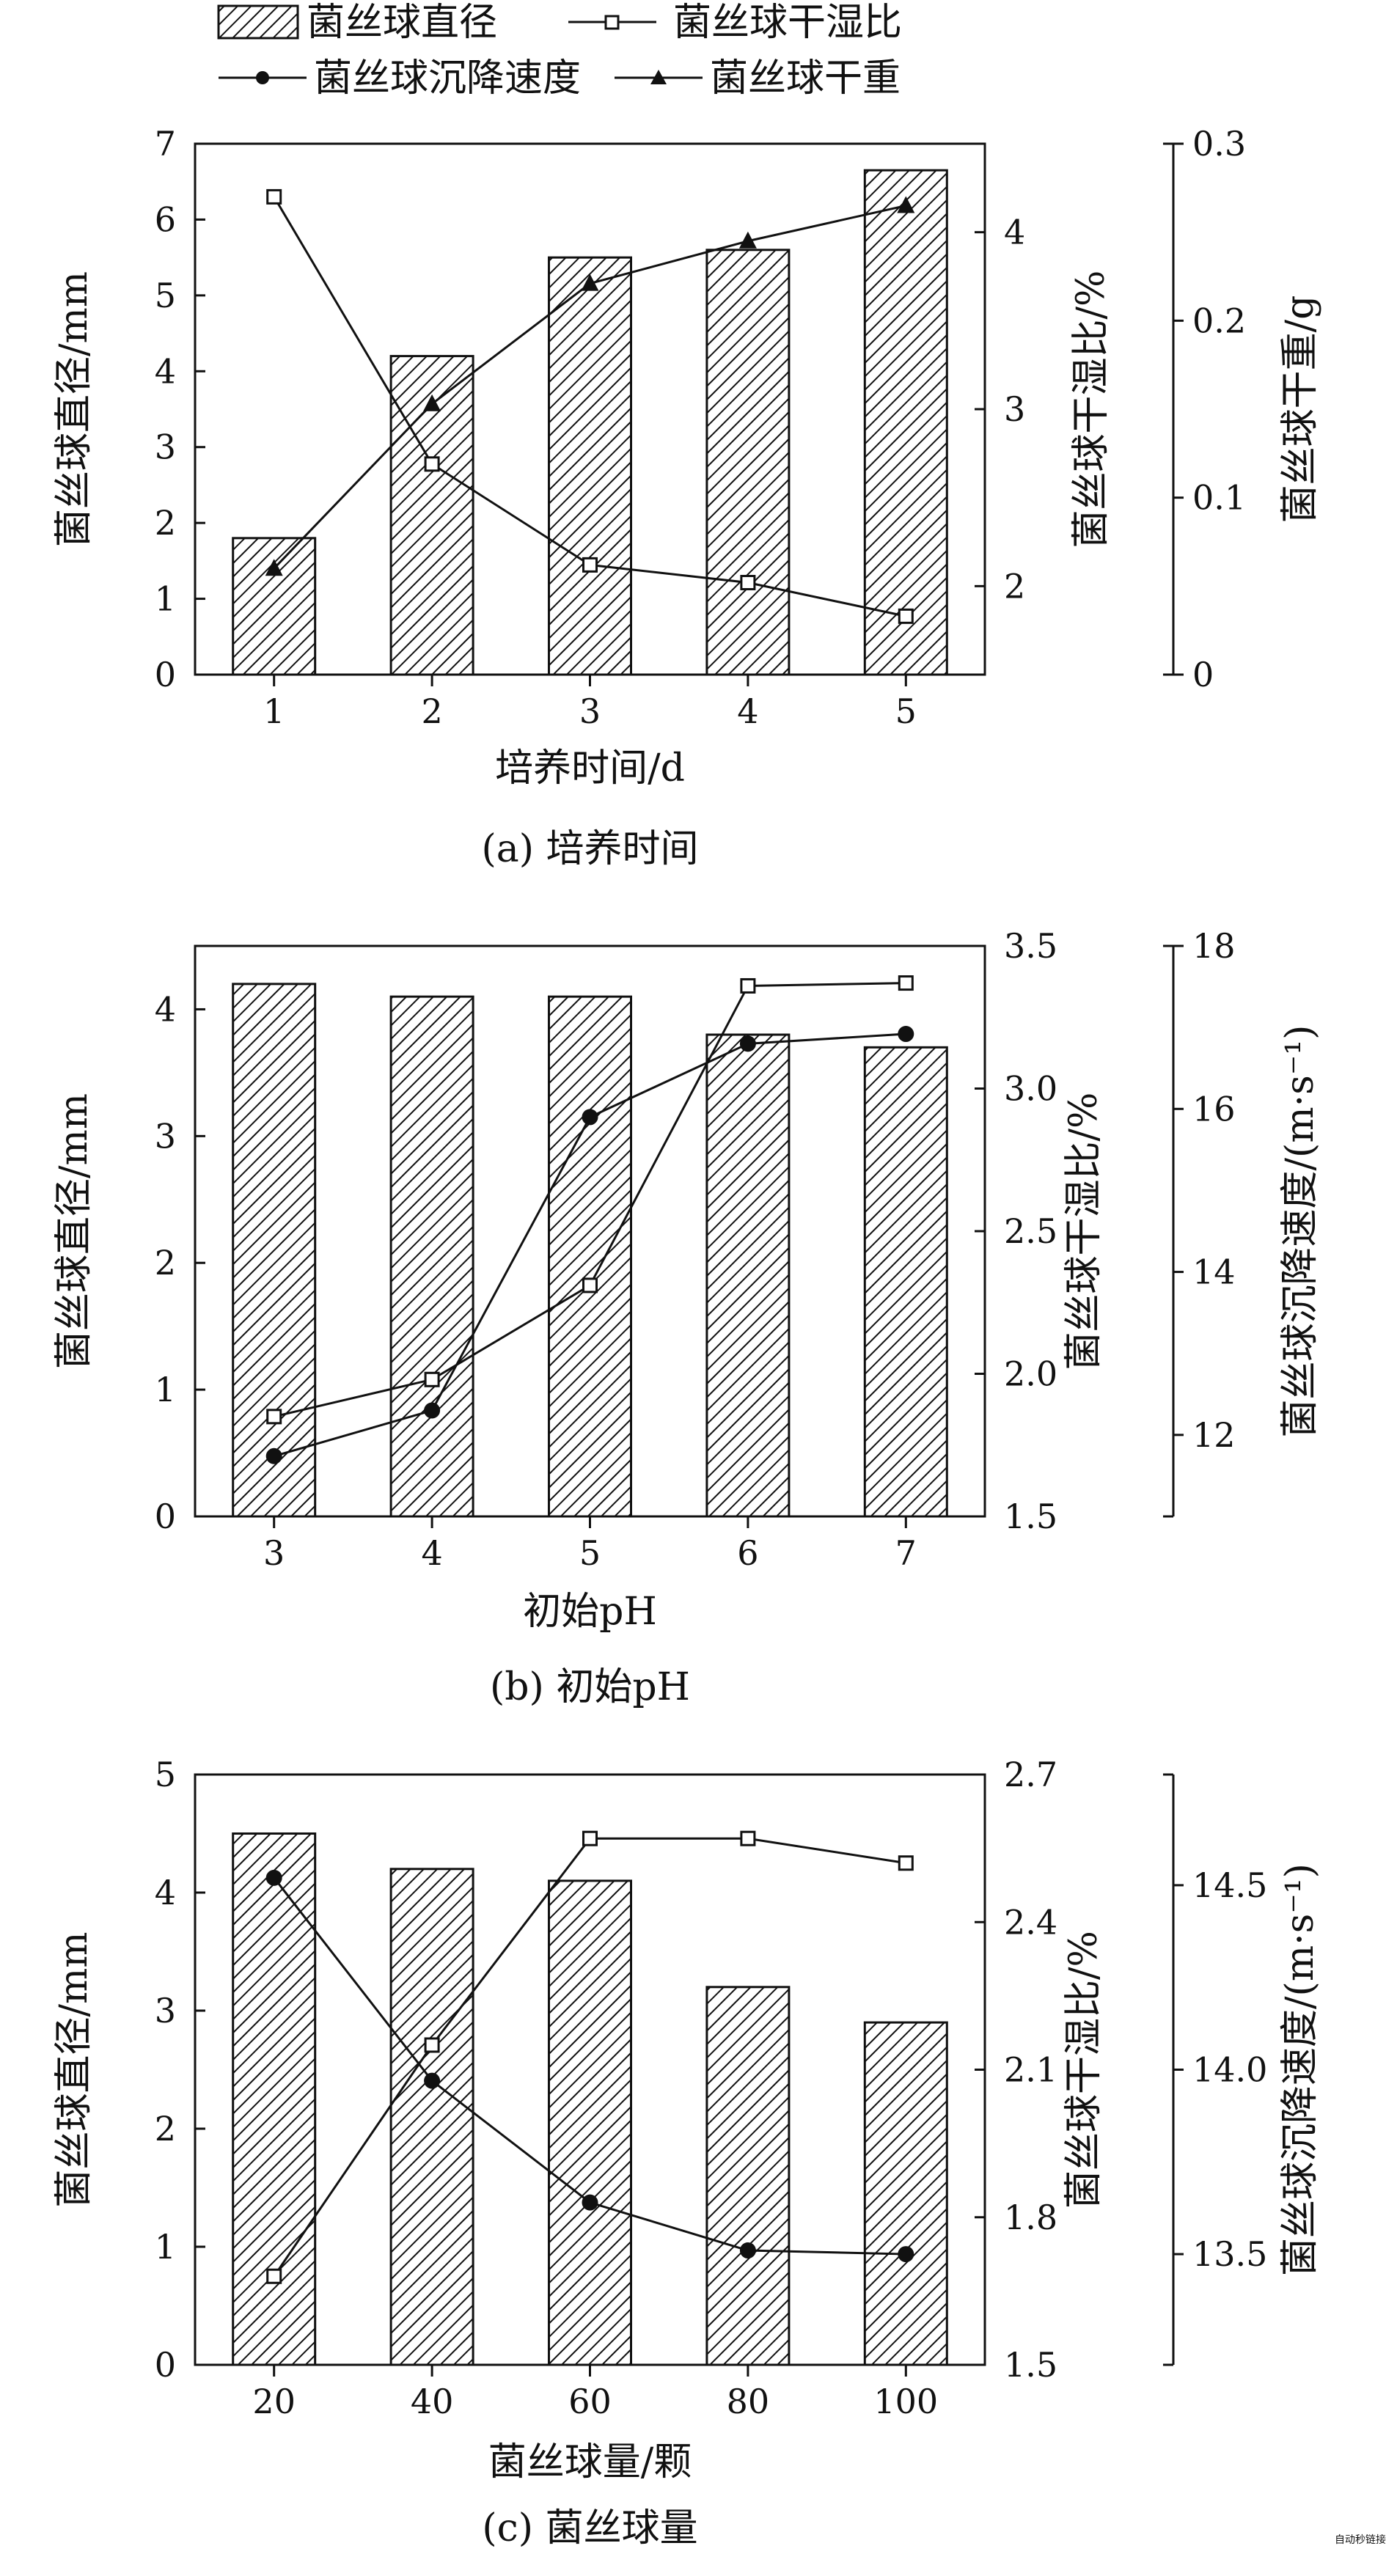  Describe the element at coordinates (1030, 1231) in the screenshot. I see `y2-tick-label: 2.5` at that location.